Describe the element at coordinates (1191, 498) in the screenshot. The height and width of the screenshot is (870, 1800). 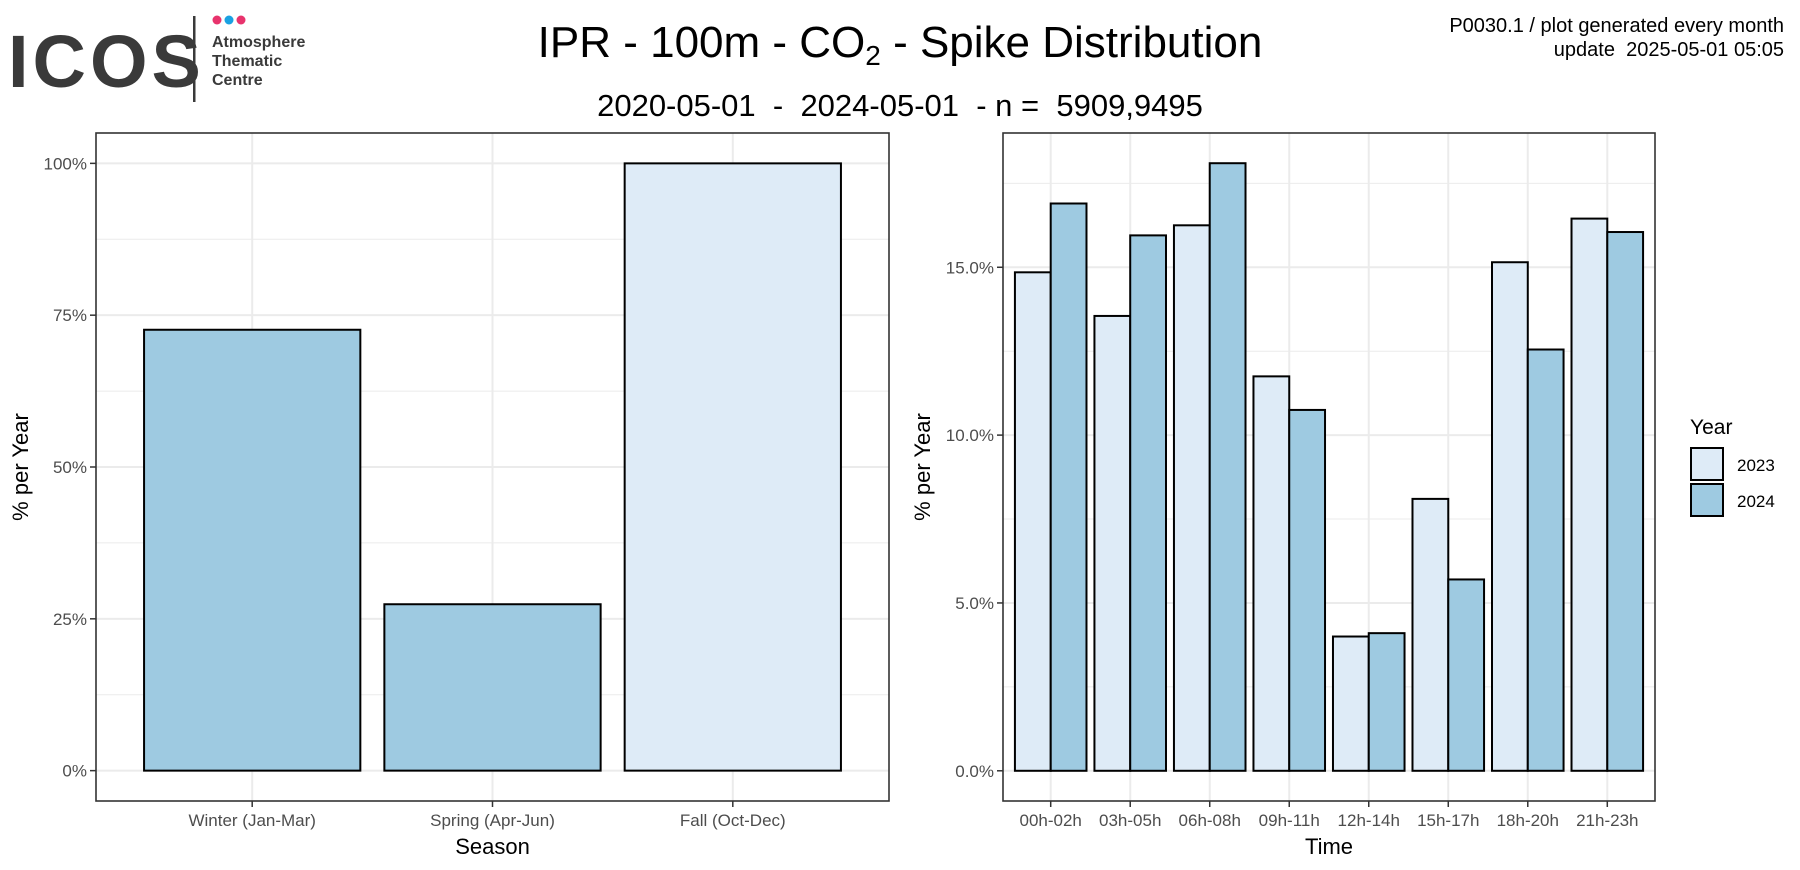
I see `bar-2023-06h-08h` at that location.